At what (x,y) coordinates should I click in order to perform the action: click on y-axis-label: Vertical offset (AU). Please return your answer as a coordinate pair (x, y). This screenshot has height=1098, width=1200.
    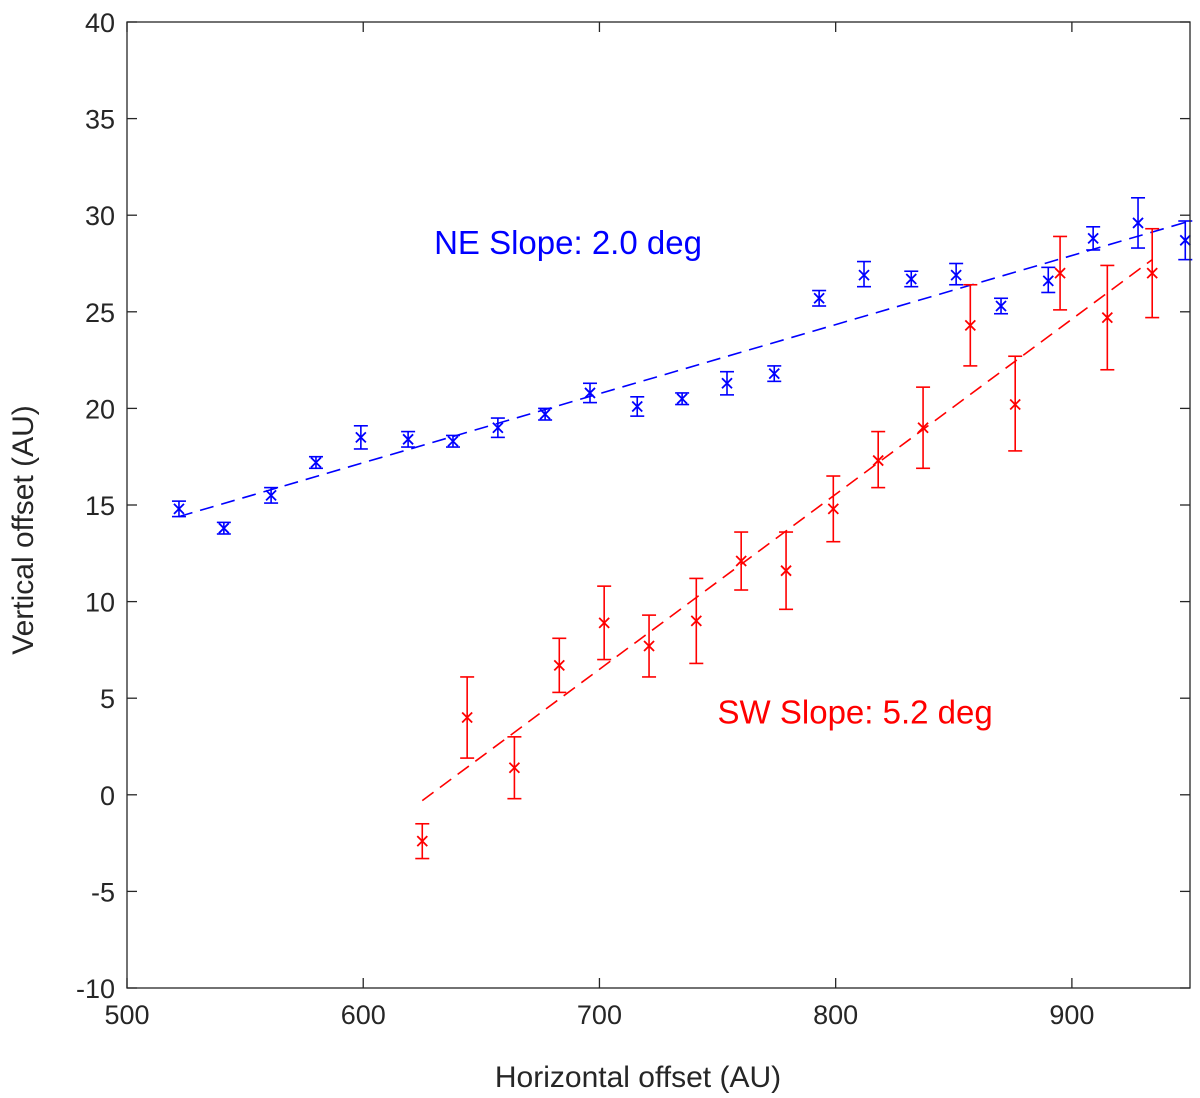
    Looking at the image, I should click on (23, 530).